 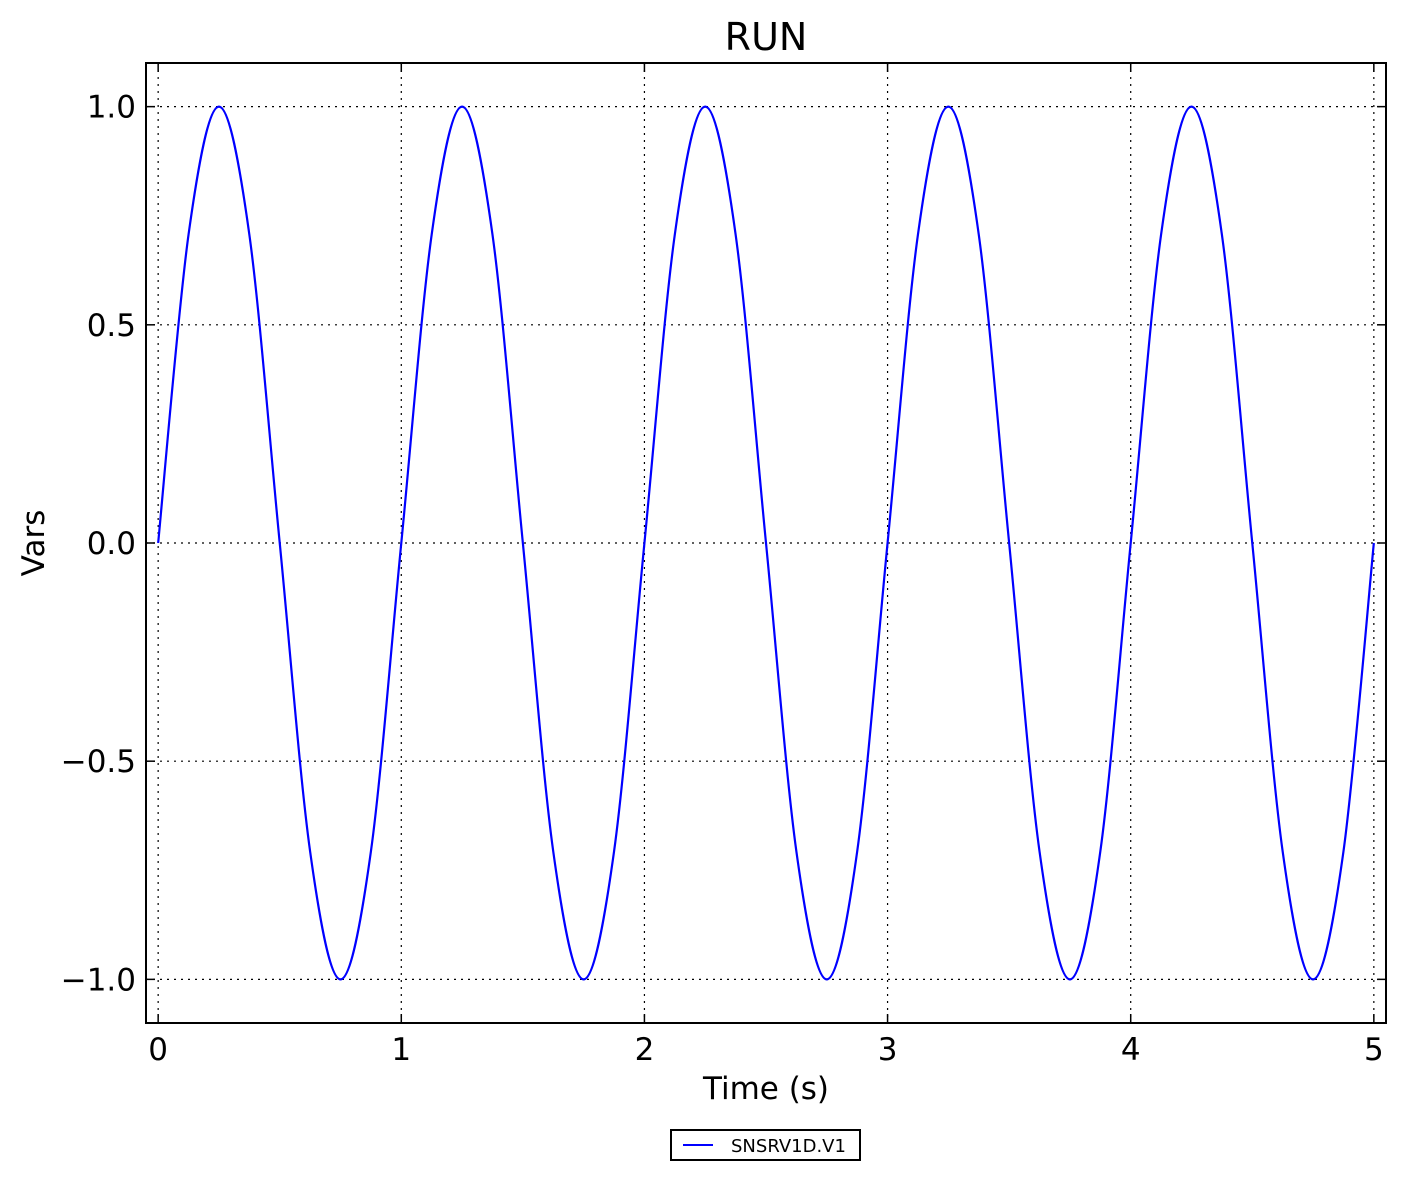 What do you see at coordinates (765, 1089) in the screenshot?
I see `x-axis-label: Time (s)` at bounding box center [765, 1089].